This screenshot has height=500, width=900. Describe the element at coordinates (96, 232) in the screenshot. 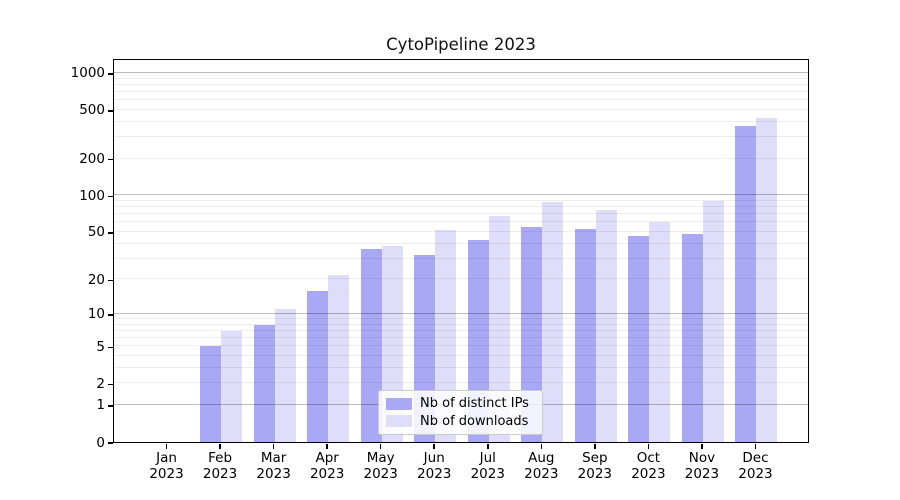

I see `y-tick-label: 50` at that location.